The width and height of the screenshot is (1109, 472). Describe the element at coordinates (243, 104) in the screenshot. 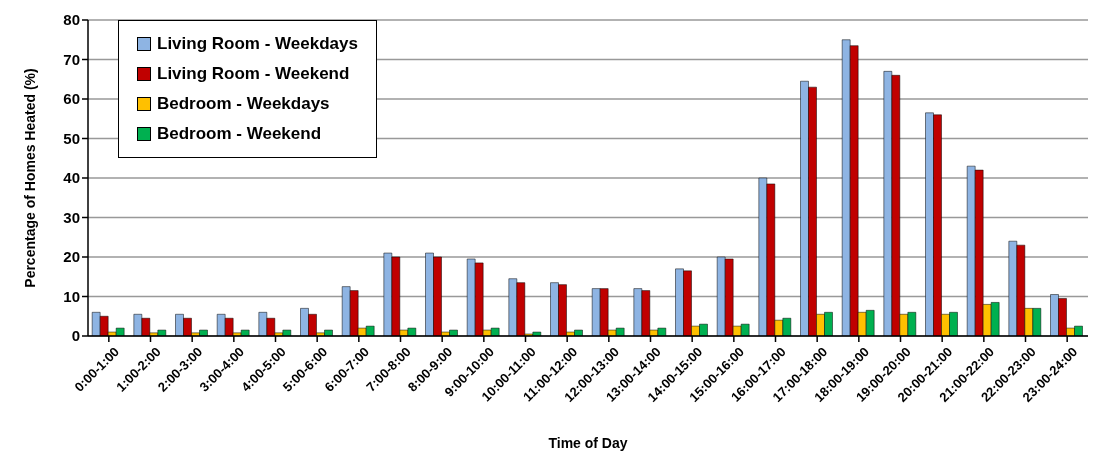

I see `legend-label: Bedroom - Weekdays` at that location.